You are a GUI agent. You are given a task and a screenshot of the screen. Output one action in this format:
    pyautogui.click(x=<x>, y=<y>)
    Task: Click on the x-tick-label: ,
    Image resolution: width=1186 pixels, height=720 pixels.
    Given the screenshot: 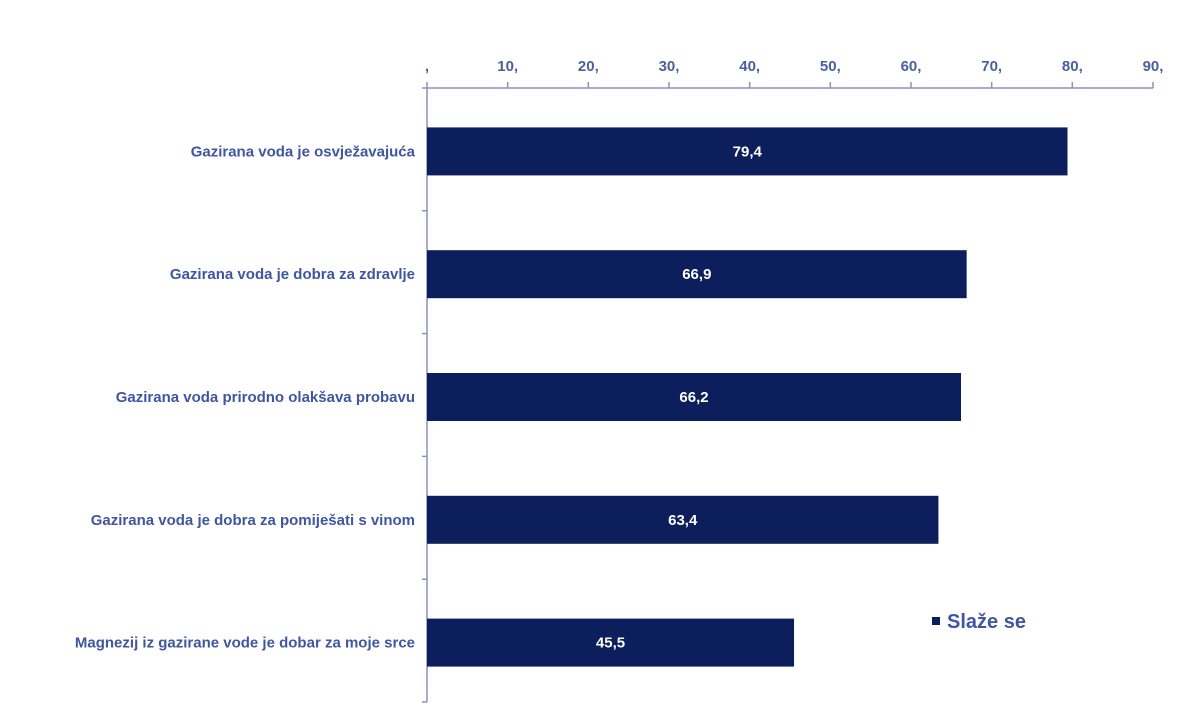 What is the action you would take?
    pyautogui.click(x=427, y=66)
    